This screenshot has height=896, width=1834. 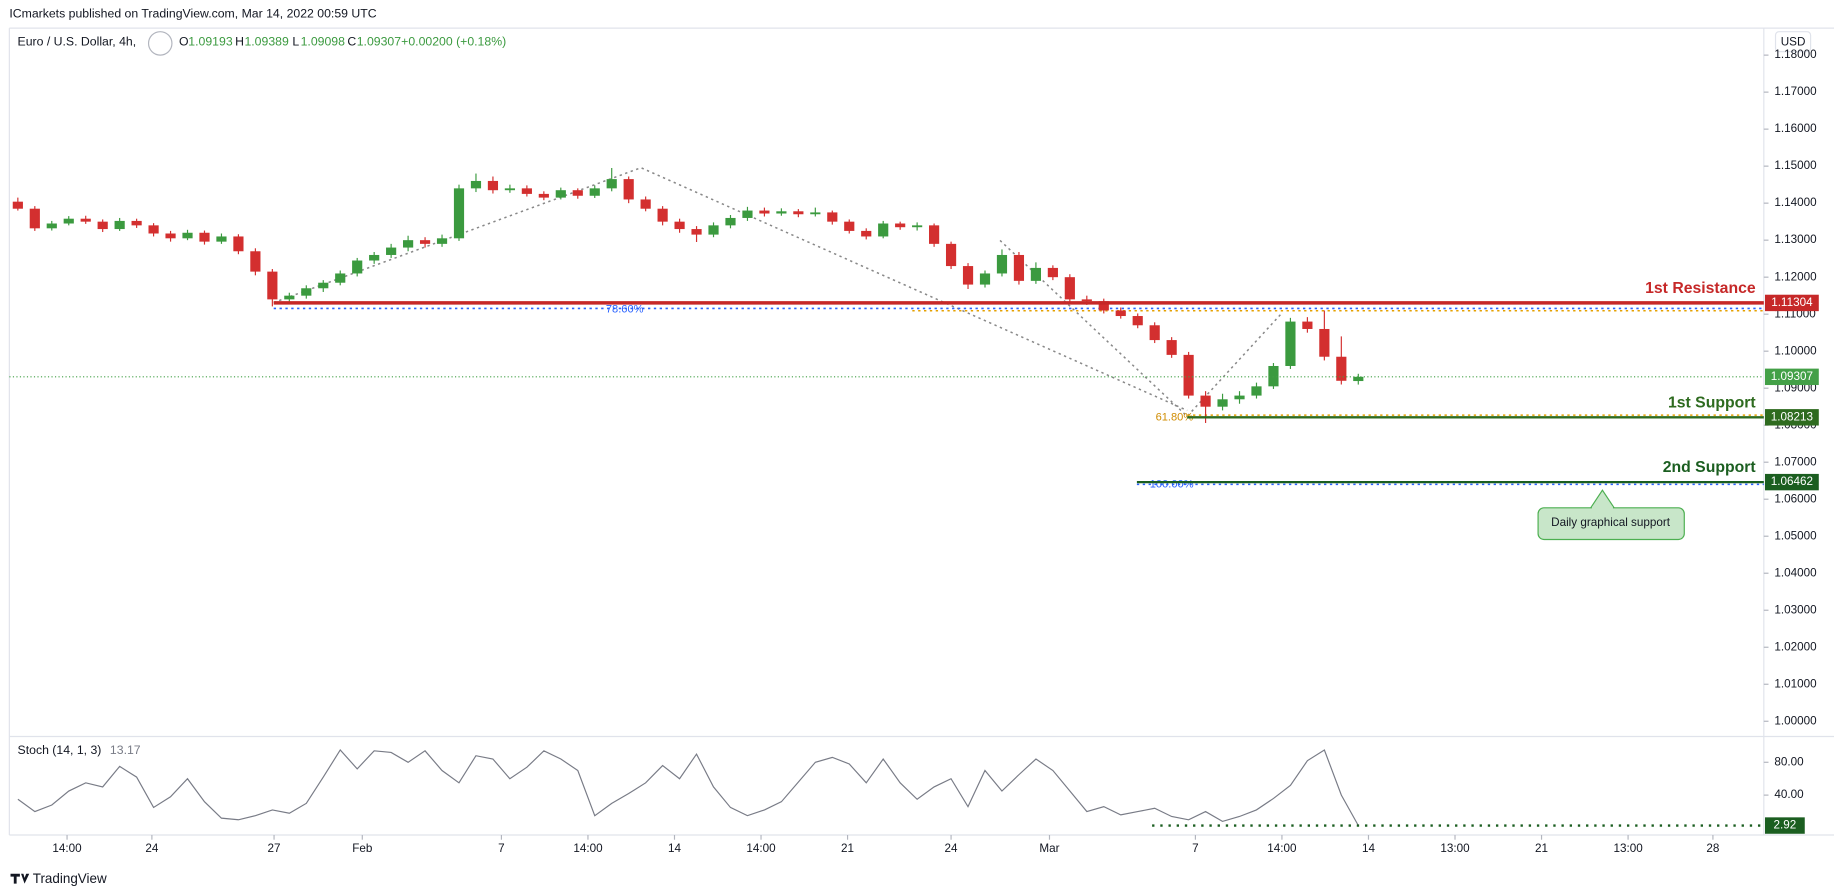 What do you see at coordinates (625, 310) in the screenshot?
I see `fib-label: 78.60%` at bounding box center [625, 310].